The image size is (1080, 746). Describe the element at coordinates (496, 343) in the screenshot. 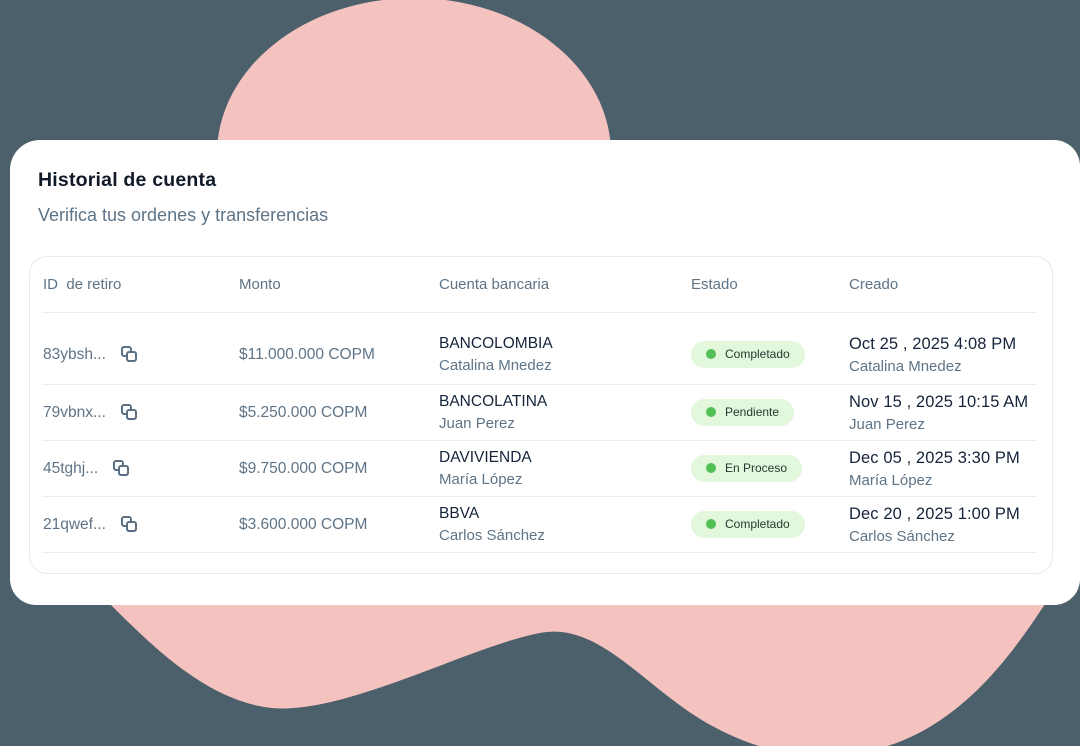

I see `bank-name: BANCOLOMBIA` at that location.